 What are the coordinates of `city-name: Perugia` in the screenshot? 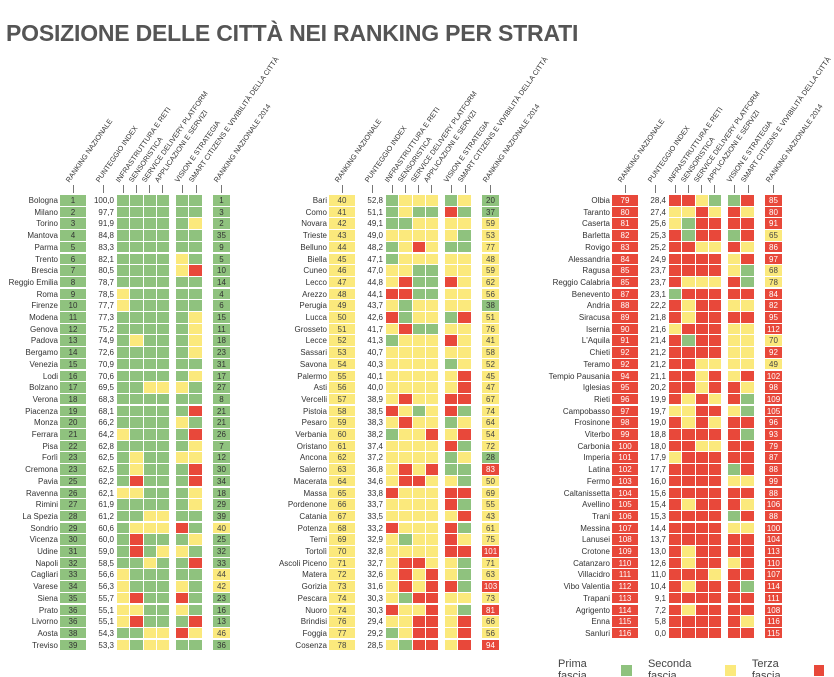 It's located at (313, 306).